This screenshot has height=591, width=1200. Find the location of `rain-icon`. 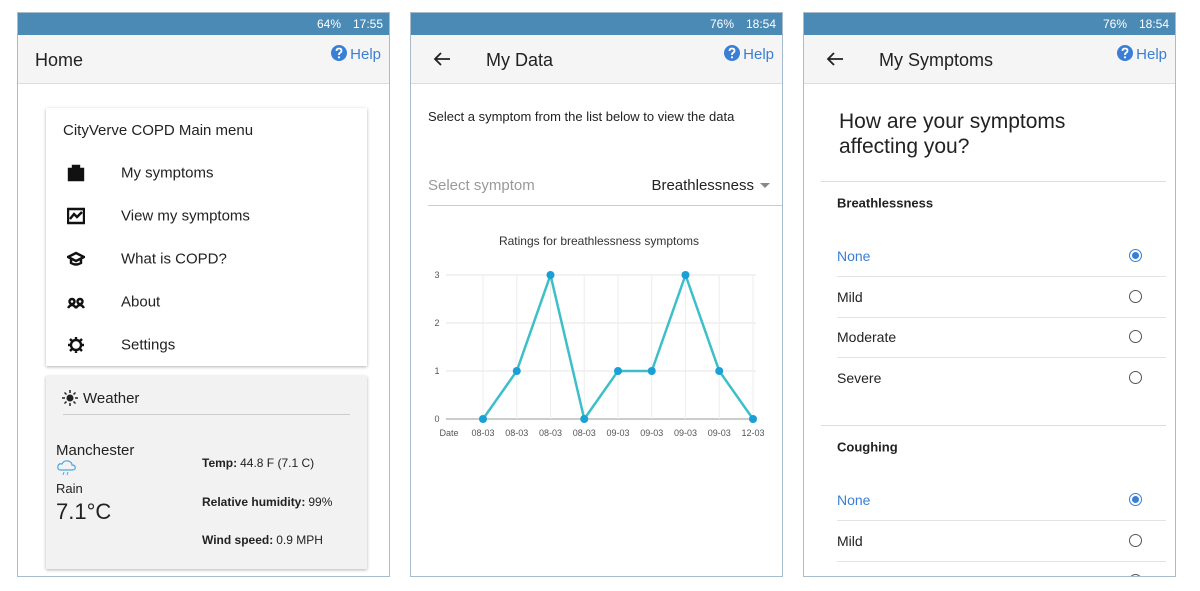

rain-icon is located at coordinates (66, 468).